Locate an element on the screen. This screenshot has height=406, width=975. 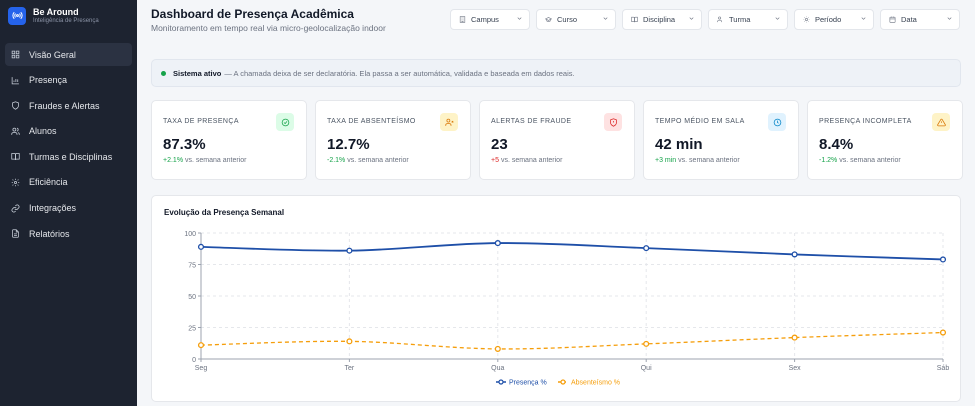
x-tick-label: Sáb is located at coordinates (943, 368).